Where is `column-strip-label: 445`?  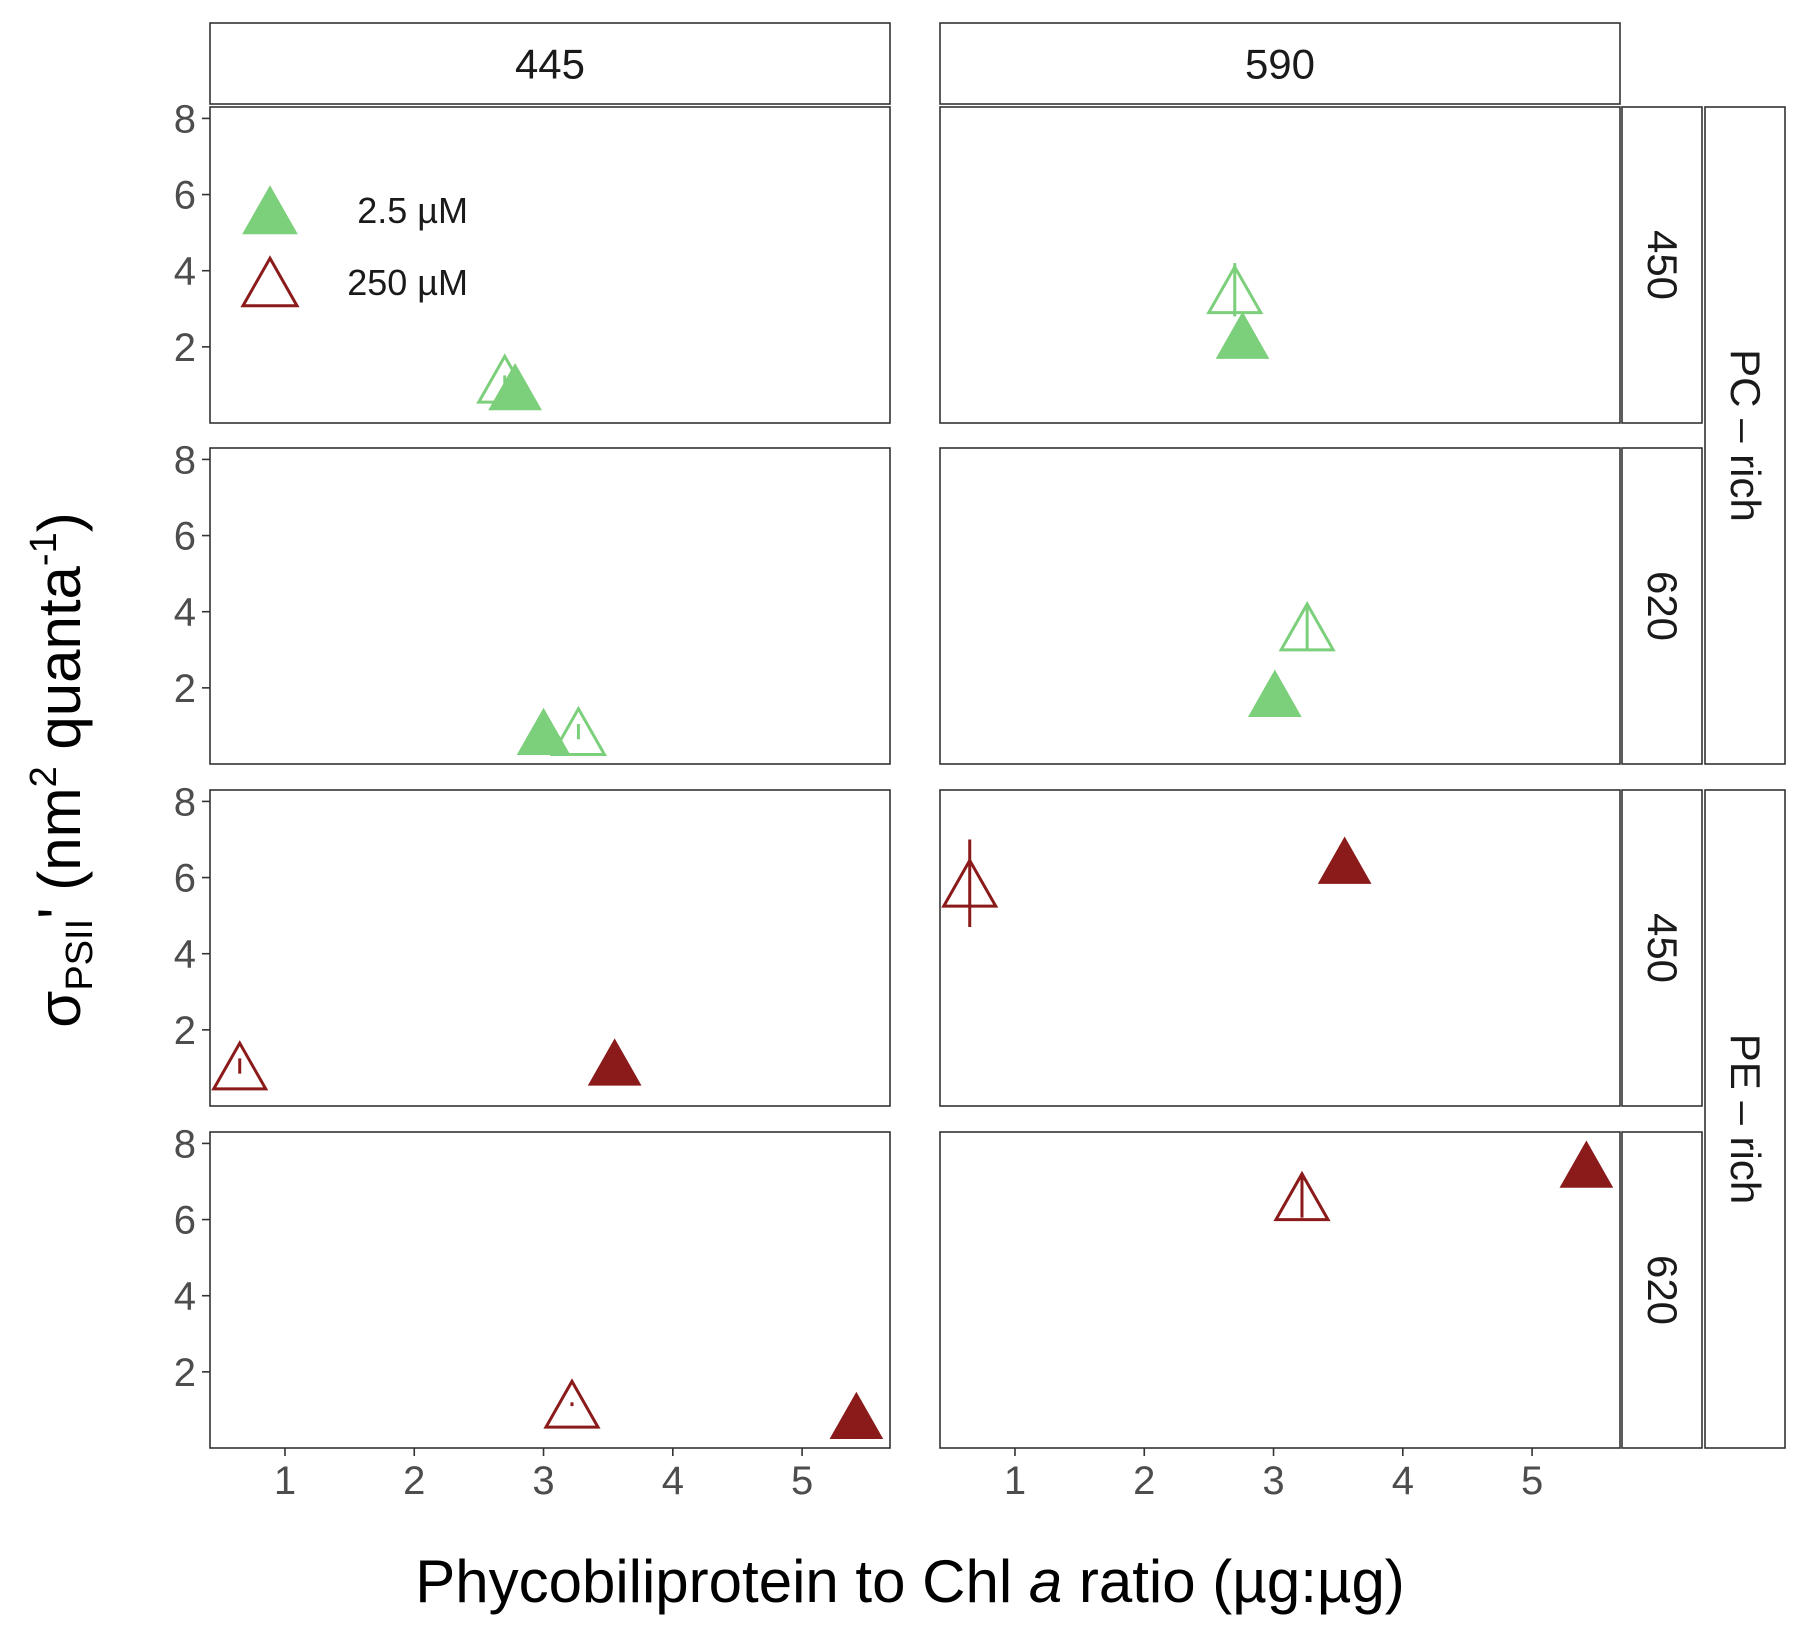 column-strip-label: 445 is located at coordinates (550, 64).